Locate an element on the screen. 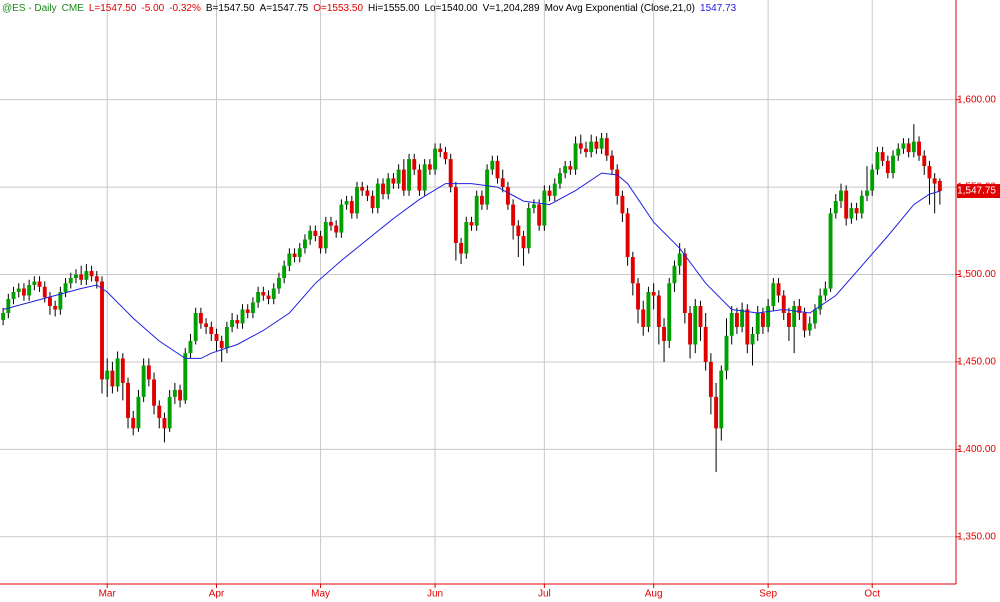 The height and width of the screenshot is (602, 1000). x-tick-label: Jul is located at coordinates (544, 594).